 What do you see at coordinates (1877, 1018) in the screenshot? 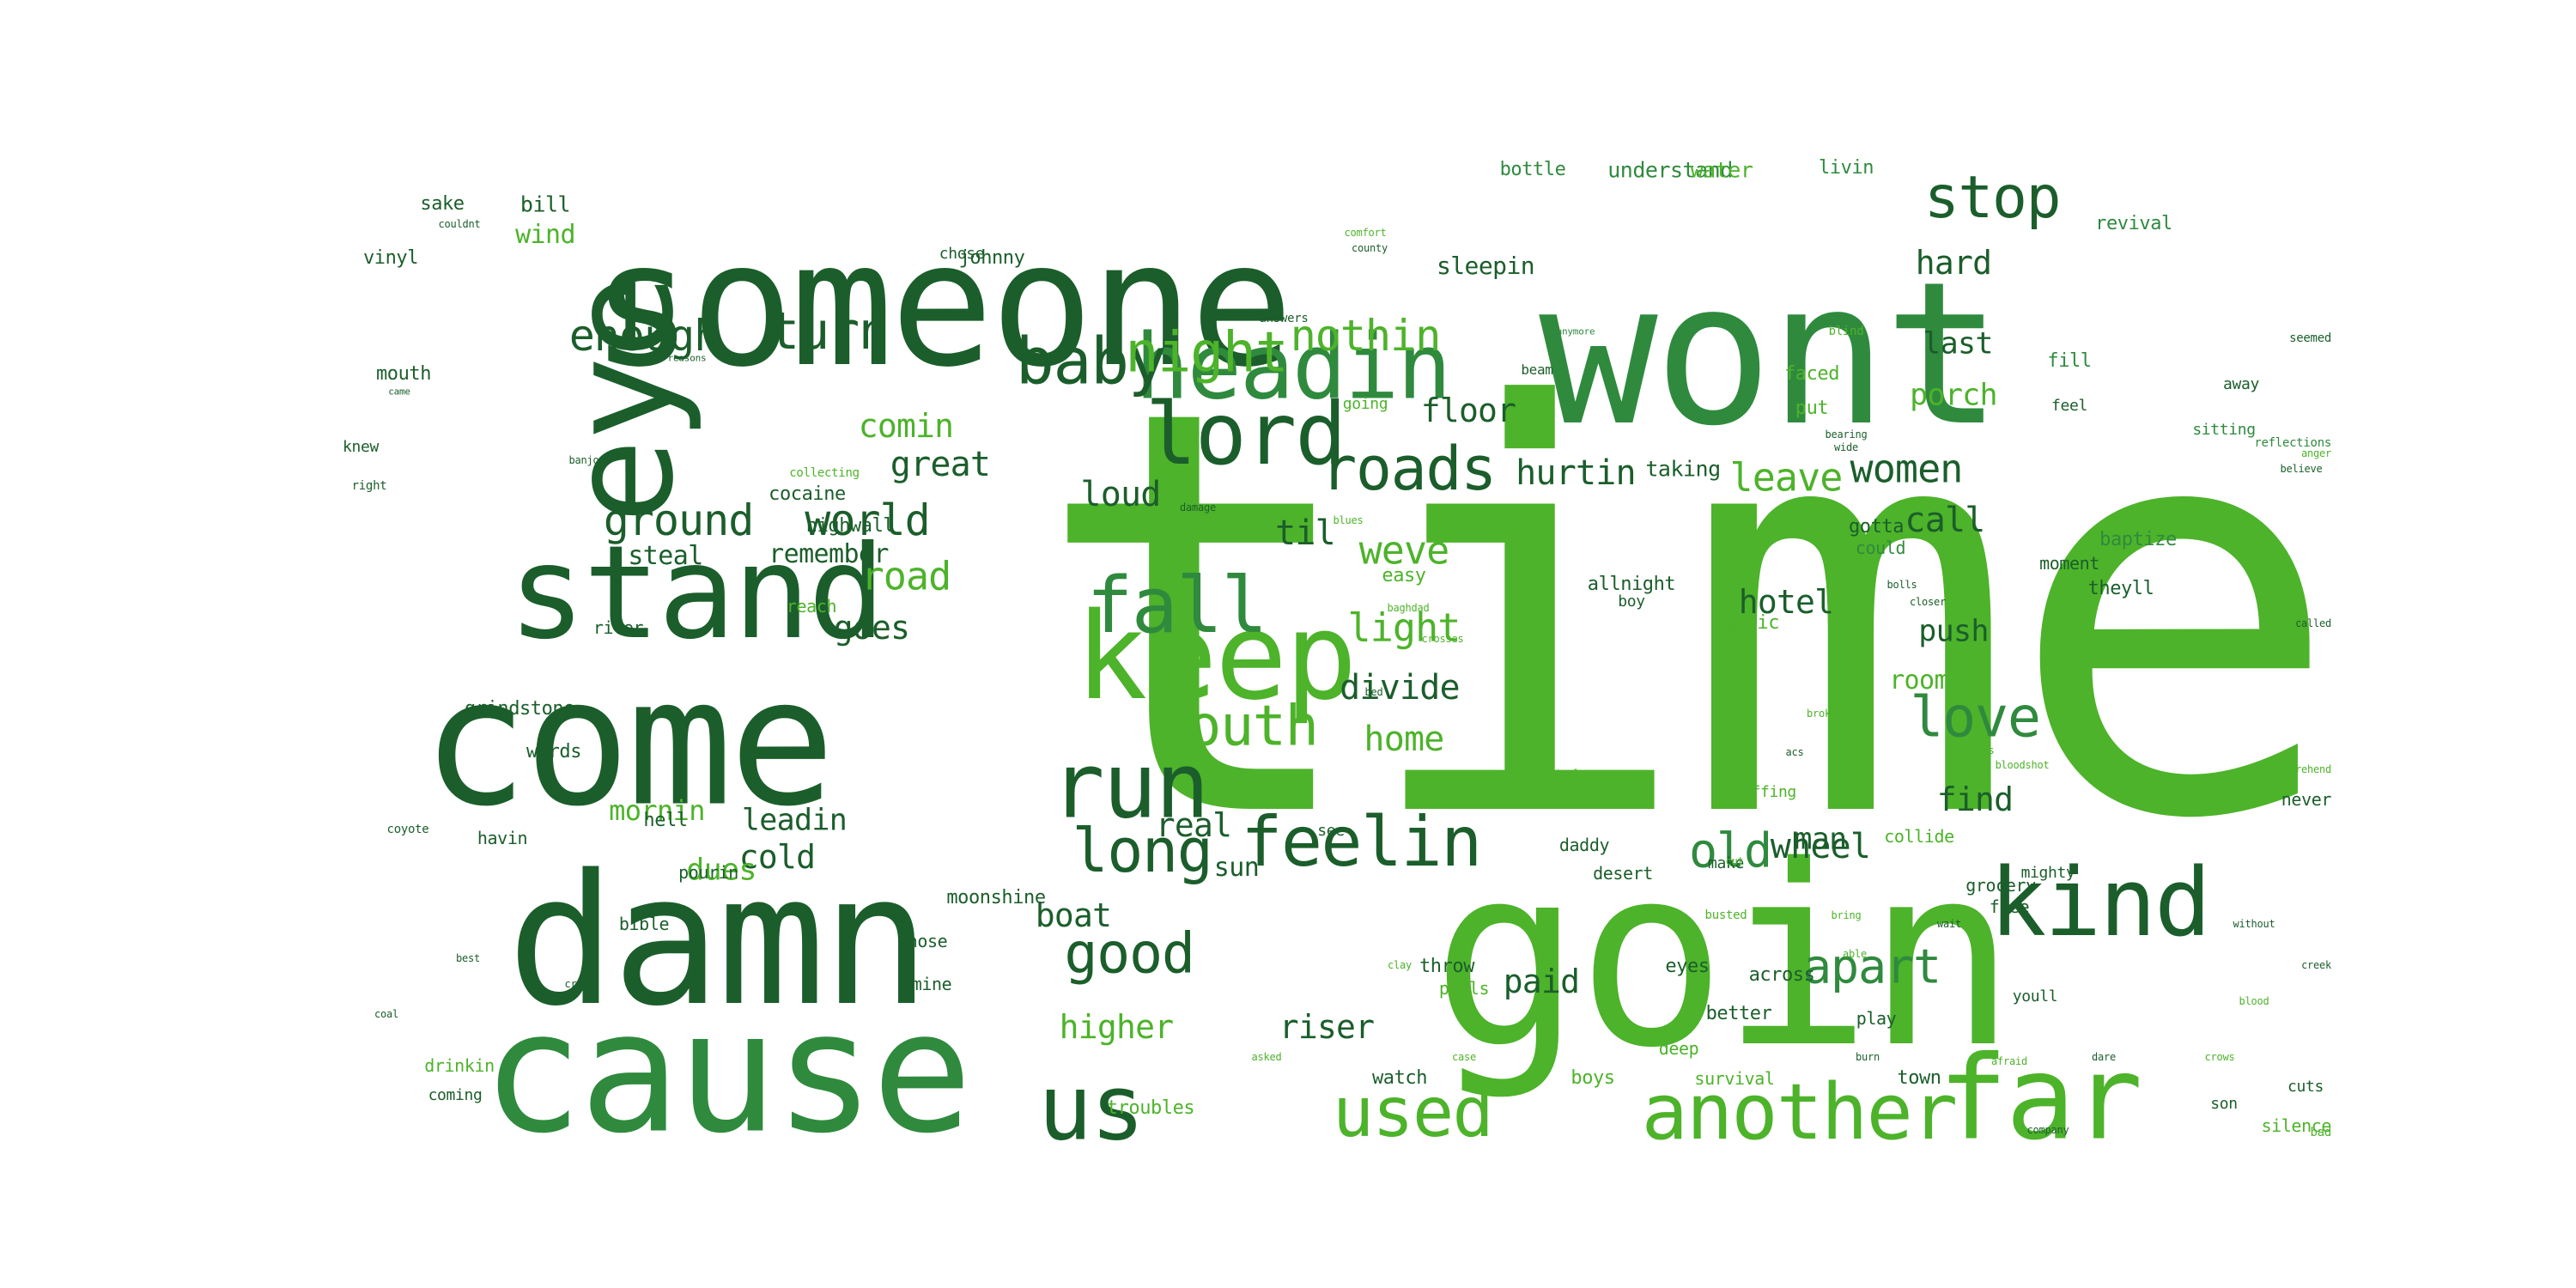
I see `cloud-word-play: play` at bounding box center [1877, 1018].